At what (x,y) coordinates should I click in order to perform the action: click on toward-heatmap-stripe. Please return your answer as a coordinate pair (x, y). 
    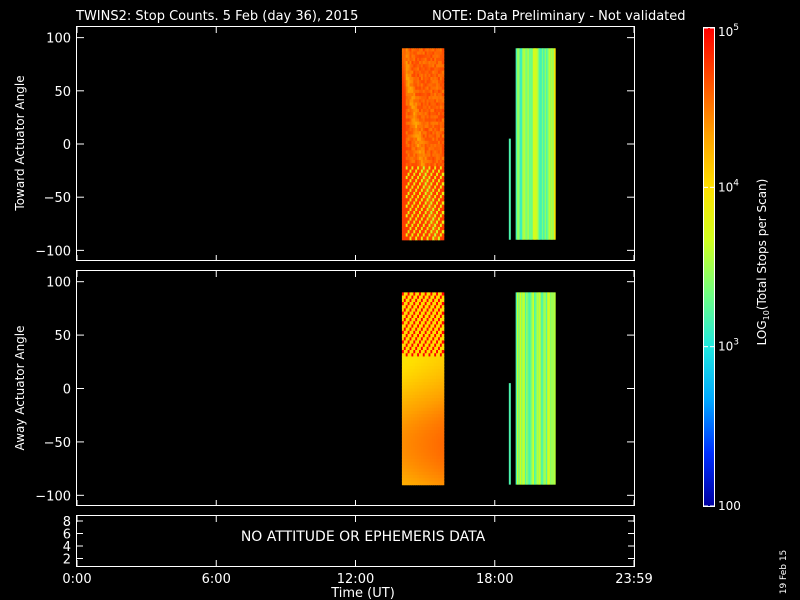
    Looking at the image, I should click on (548, 144).